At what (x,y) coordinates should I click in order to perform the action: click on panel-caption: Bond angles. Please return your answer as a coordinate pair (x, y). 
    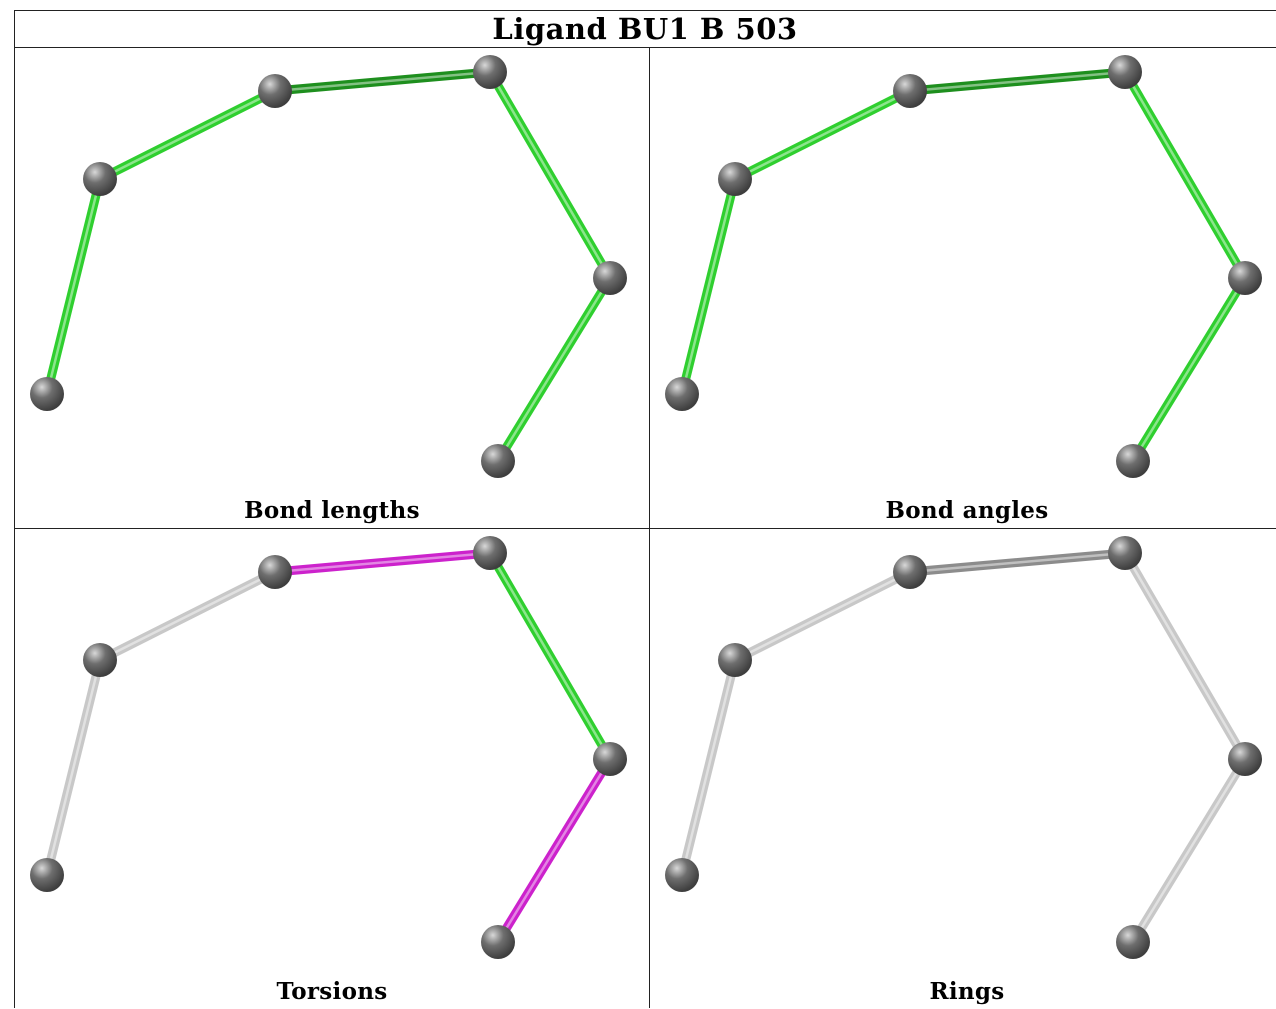
    Looking at the image, I should click on (967, 510).